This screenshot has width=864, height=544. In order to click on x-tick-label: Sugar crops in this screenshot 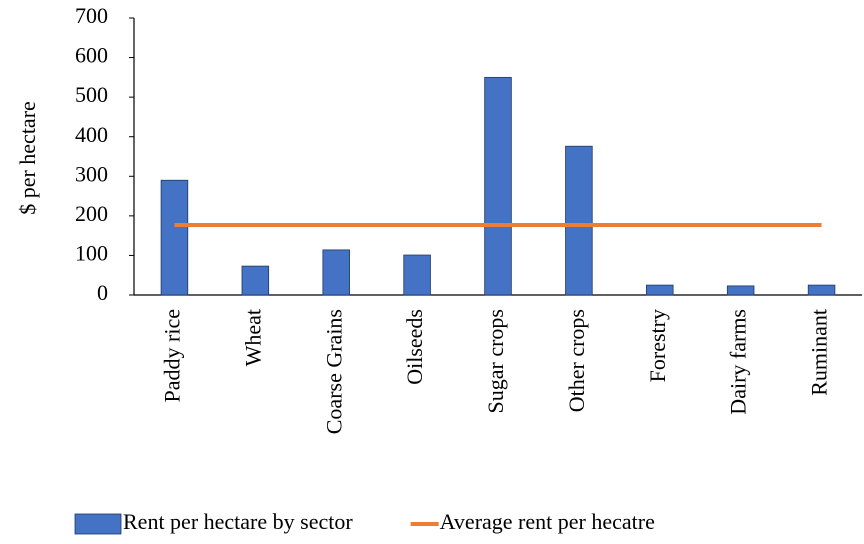, I will do `click(495, 361)`.